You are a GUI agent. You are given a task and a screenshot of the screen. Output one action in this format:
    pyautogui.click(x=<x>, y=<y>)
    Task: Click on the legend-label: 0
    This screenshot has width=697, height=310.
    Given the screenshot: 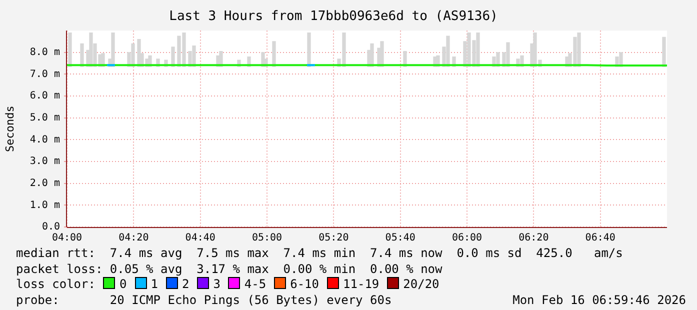 What is the action you would take?
    pyautogui.click(x=123, y=284)
    